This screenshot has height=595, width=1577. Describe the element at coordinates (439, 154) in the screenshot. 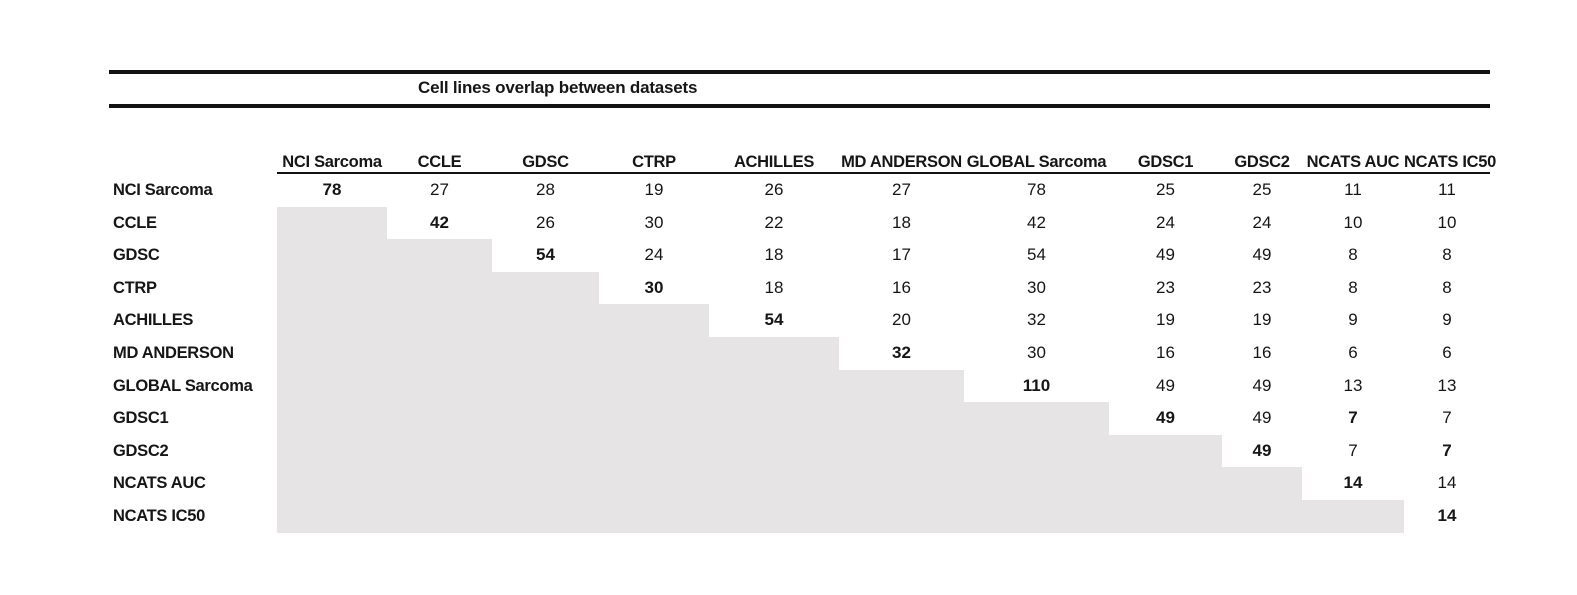

I see `column-header: CCLE` at that location.